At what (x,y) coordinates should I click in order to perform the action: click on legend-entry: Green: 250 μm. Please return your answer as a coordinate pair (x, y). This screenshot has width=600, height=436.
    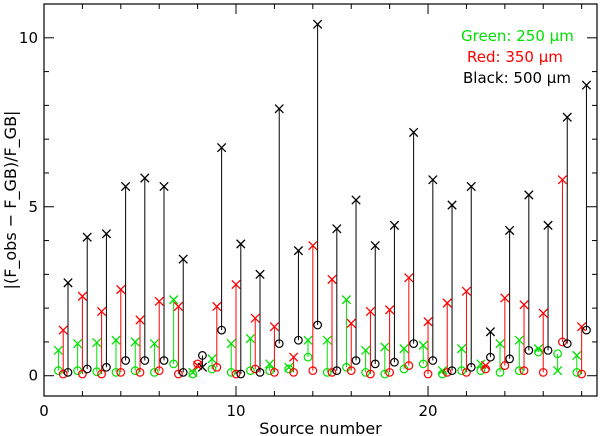
    Looking at the image, I should click on (517, 36).